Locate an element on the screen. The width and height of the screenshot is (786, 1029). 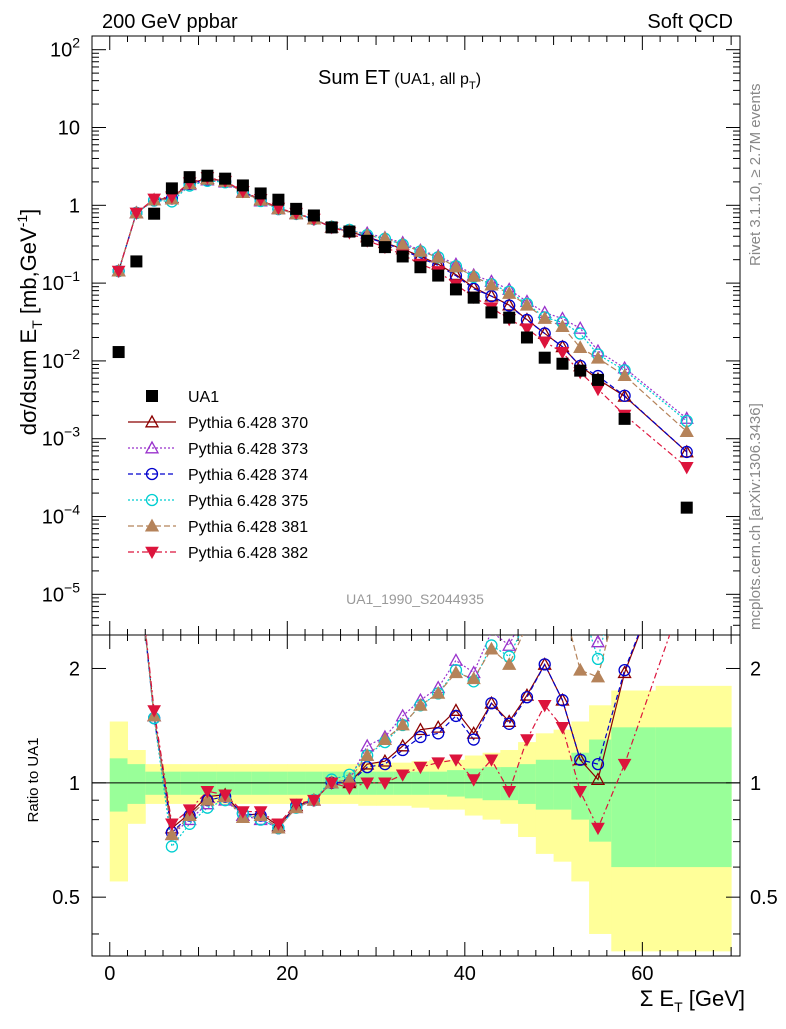
y-axis-label-ratio: Ratio to UA1 is located at coordinates (33, 779).